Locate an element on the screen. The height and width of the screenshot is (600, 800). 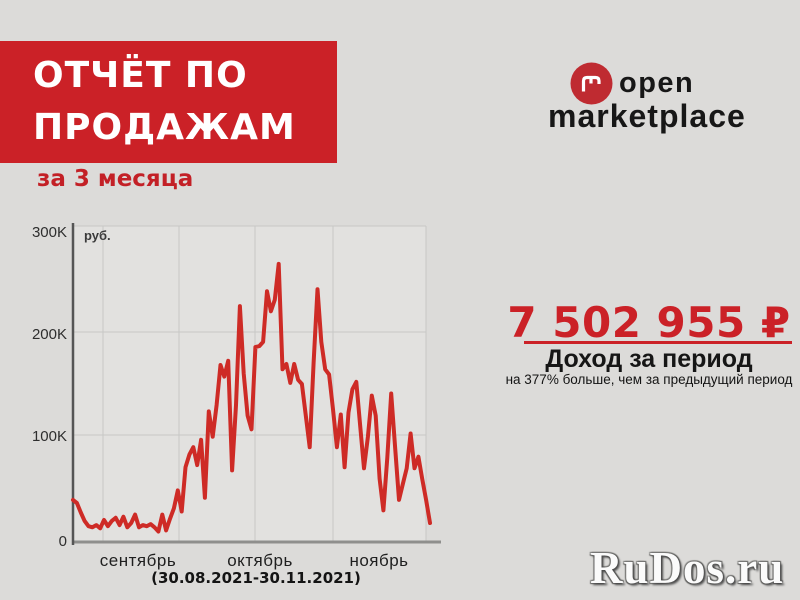
x-tick-october: октябрь is located at coordinates (260, 560).